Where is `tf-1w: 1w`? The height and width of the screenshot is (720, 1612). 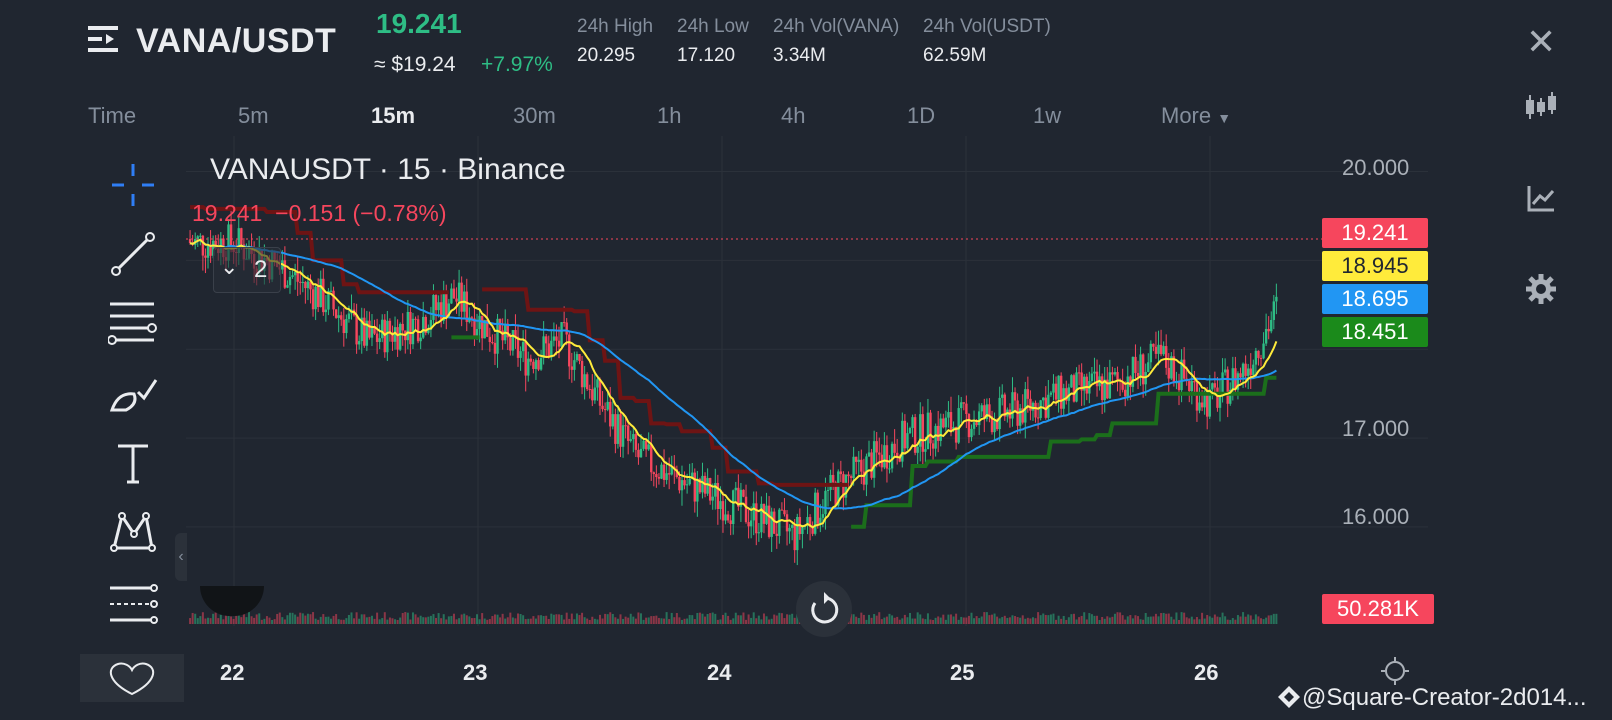
tf-1w: 1w is located at coordinates (1047, 115).